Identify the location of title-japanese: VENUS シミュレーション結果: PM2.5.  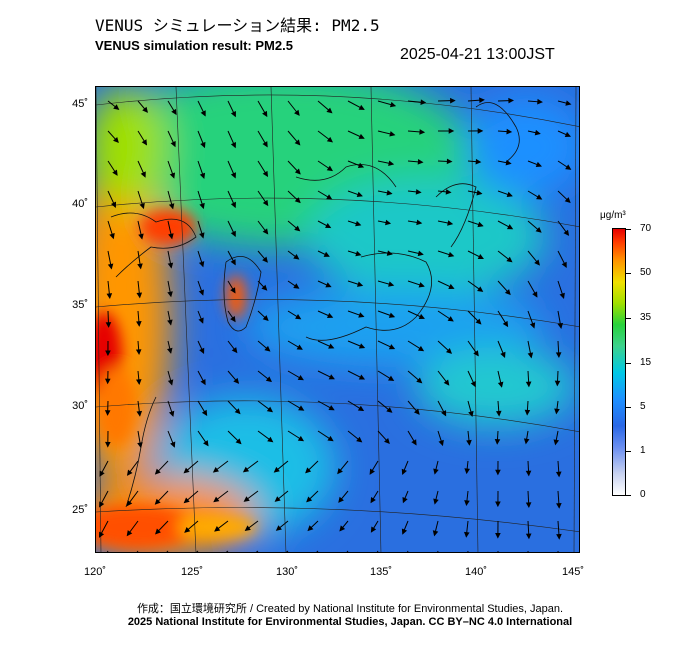
(237, 25).